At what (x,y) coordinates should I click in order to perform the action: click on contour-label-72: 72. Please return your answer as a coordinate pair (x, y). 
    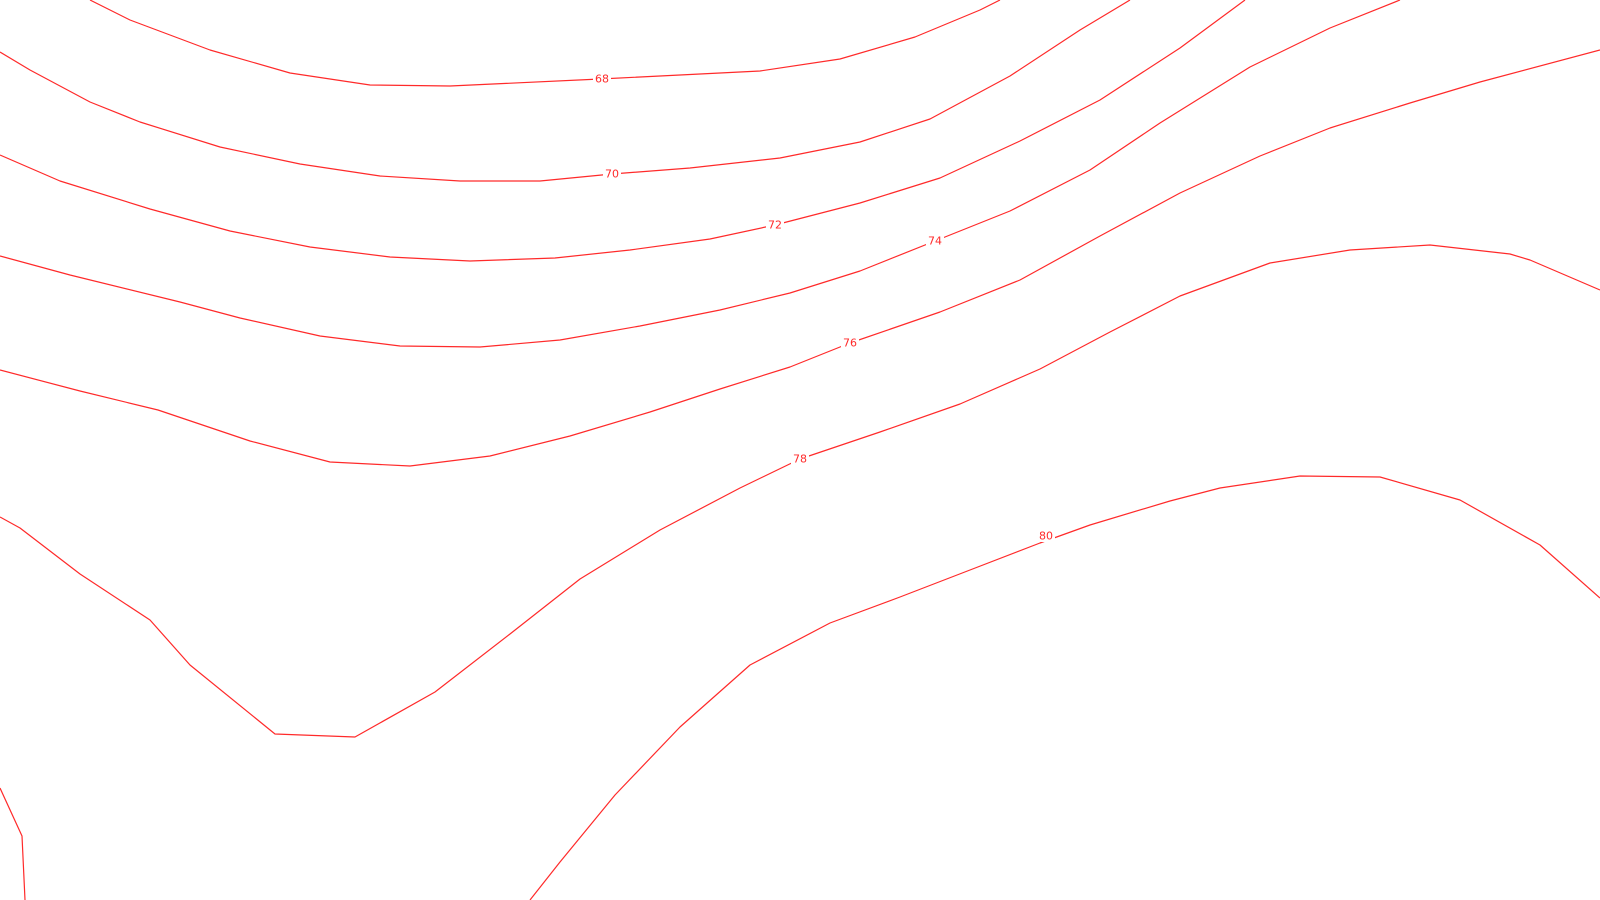
    Looking at the image, I should click on (775, 225).